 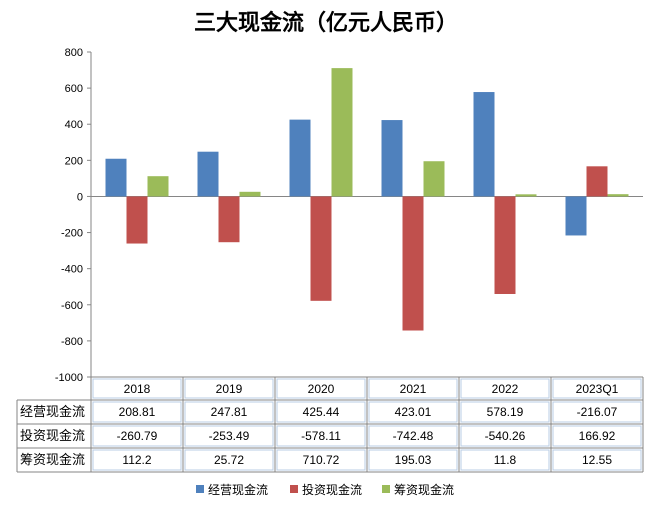 I want to click on category-label: 2018, so click(x=137, y=389).